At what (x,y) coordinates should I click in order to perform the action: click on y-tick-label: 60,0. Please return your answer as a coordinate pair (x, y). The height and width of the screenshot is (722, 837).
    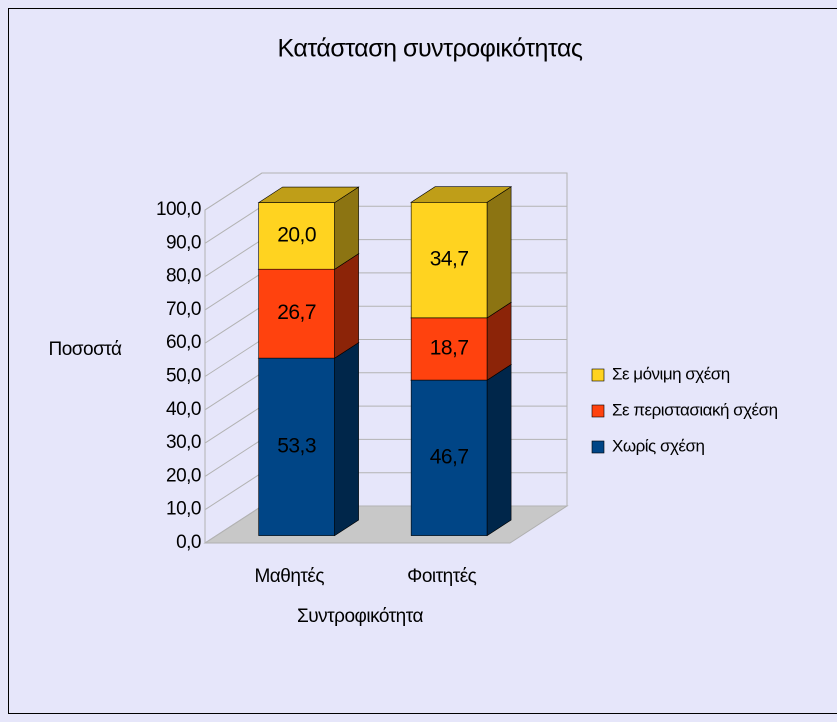
    Looking at the image, I should click on (183, 342).